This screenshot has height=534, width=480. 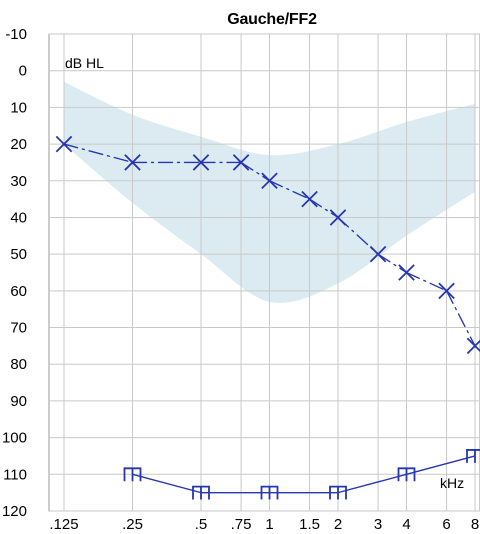 What do you see at coordinates (18, 291) in the screenshot?
I see `y-tick-label: 60` at bounding box center [18, 291].